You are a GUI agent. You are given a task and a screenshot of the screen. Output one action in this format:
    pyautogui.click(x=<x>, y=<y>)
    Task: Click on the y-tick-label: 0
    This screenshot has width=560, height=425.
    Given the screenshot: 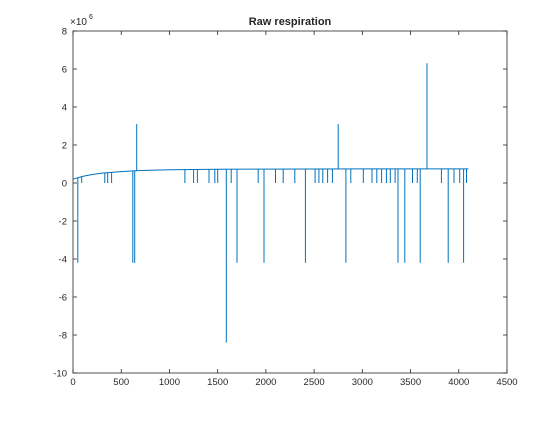 What is the action you would take?
    pyautogui.click(x=64, y=184)
    